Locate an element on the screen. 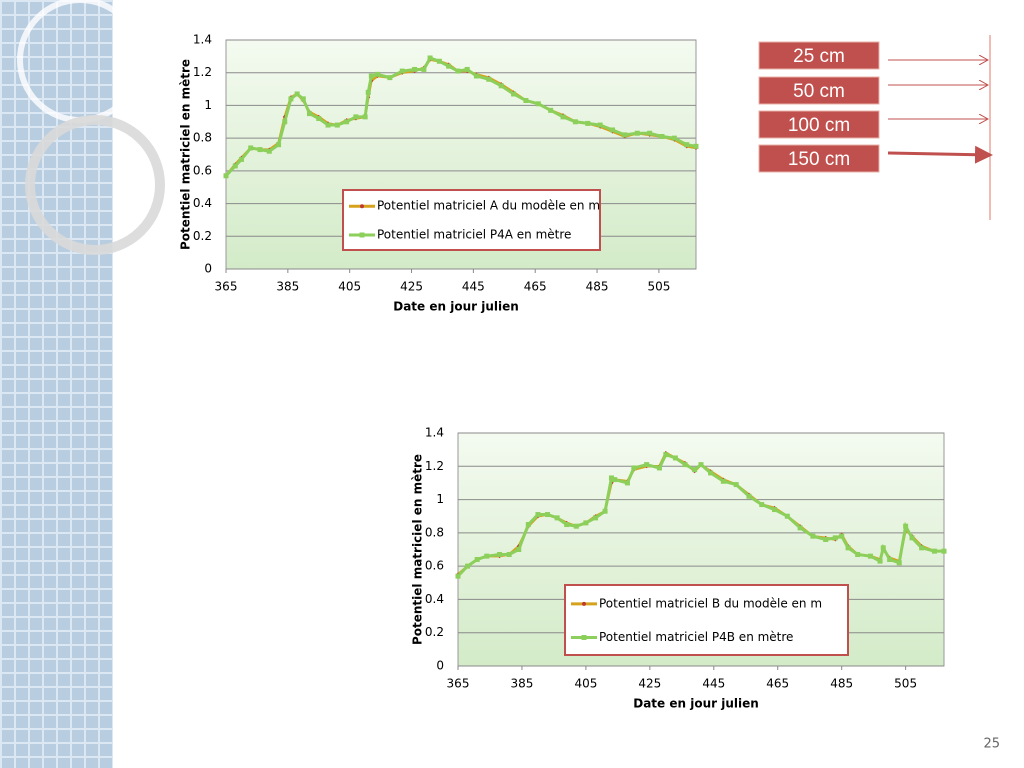 The image size is (1024, 768). legend-label: Potentiel matriciel P4A en mètre is located at coordinates (474, 235).